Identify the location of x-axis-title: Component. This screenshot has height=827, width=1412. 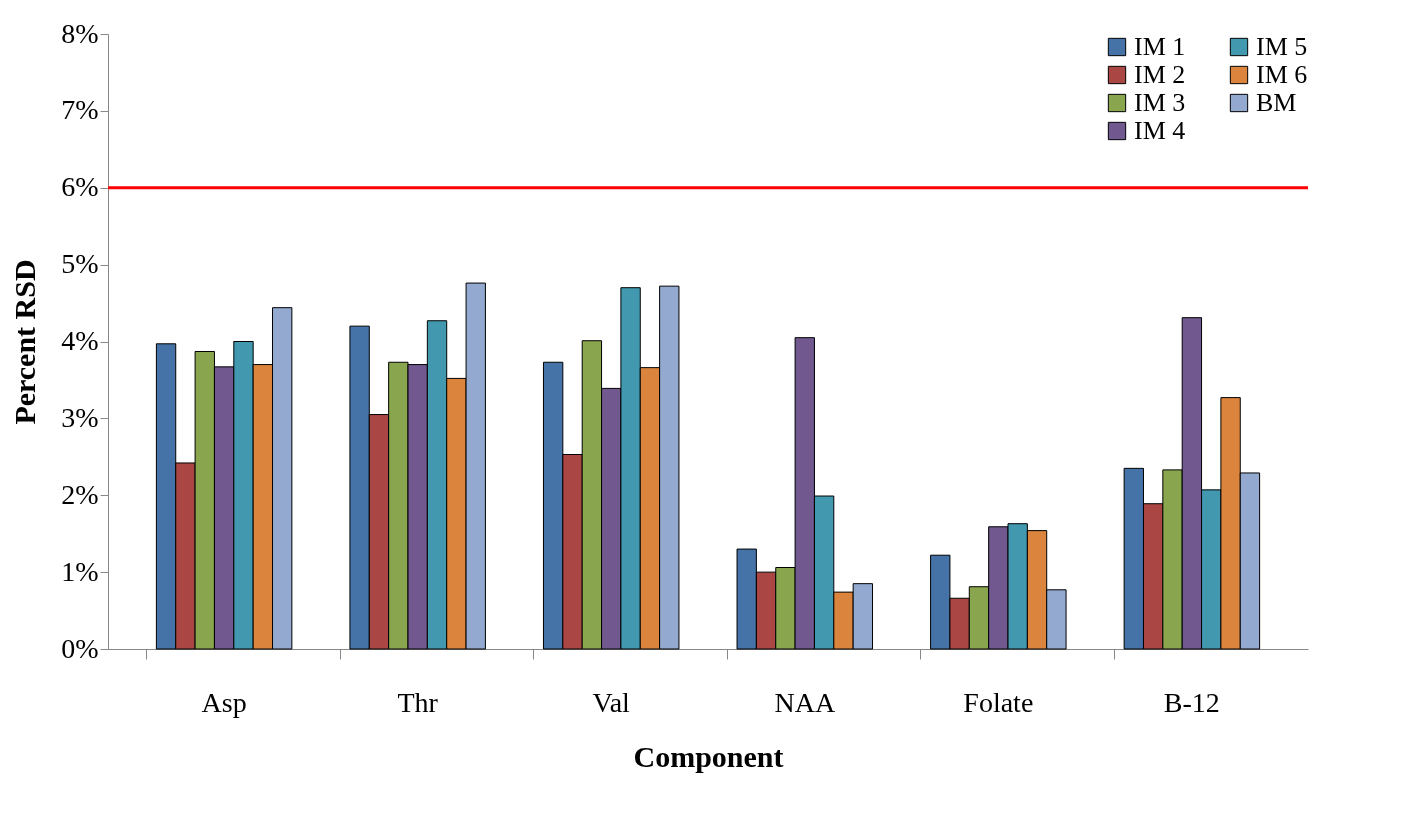
(708, 756).